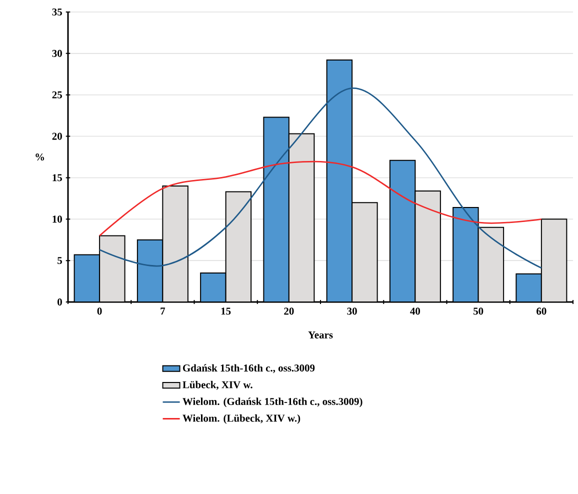  Describe the element at coordinates (541, 311) in the screenshot. I see `x-tick-label: 60` at that location.